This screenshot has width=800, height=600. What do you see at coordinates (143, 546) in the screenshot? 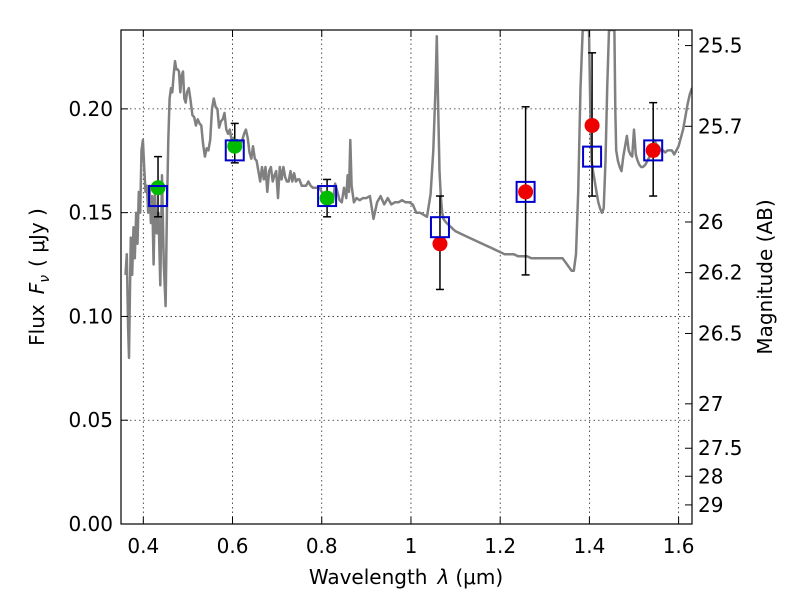
I see `x-tick-label: 0.4` at bounding box center [143, 546].